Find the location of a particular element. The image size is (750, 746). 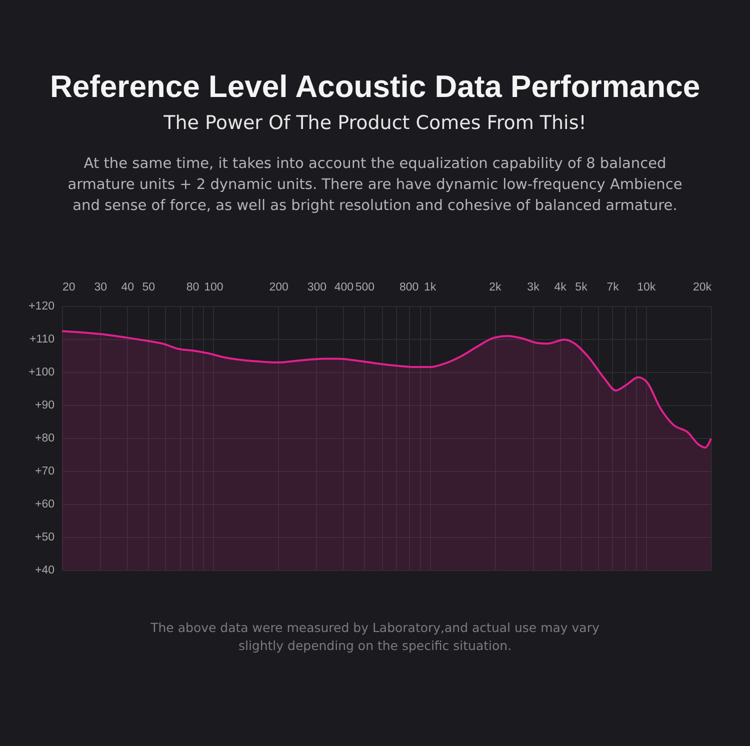

y-tick-label: +70 is located at coordinates (44, 472).